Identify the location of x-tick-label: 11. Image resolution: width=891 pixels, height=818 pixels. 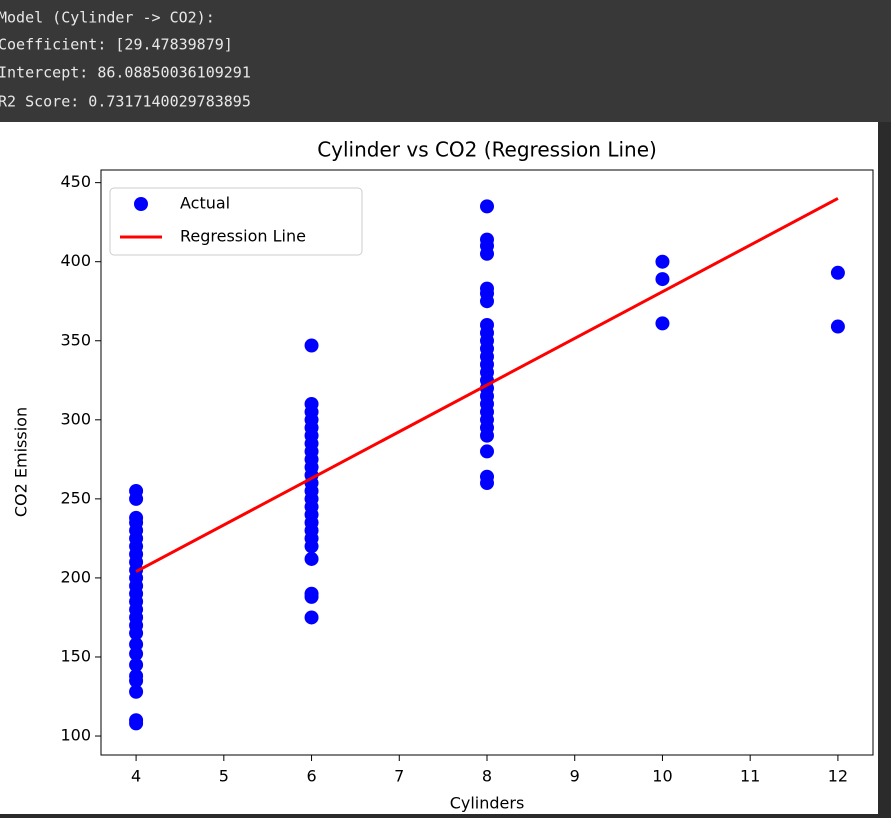
(750, 776).